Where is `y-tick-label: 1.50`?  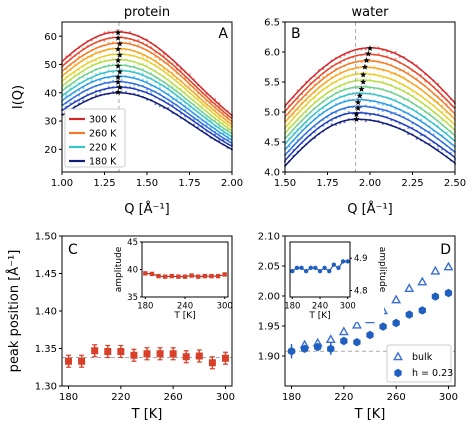 y-tick-label: 1.50 is located at coordinates (46, 237).